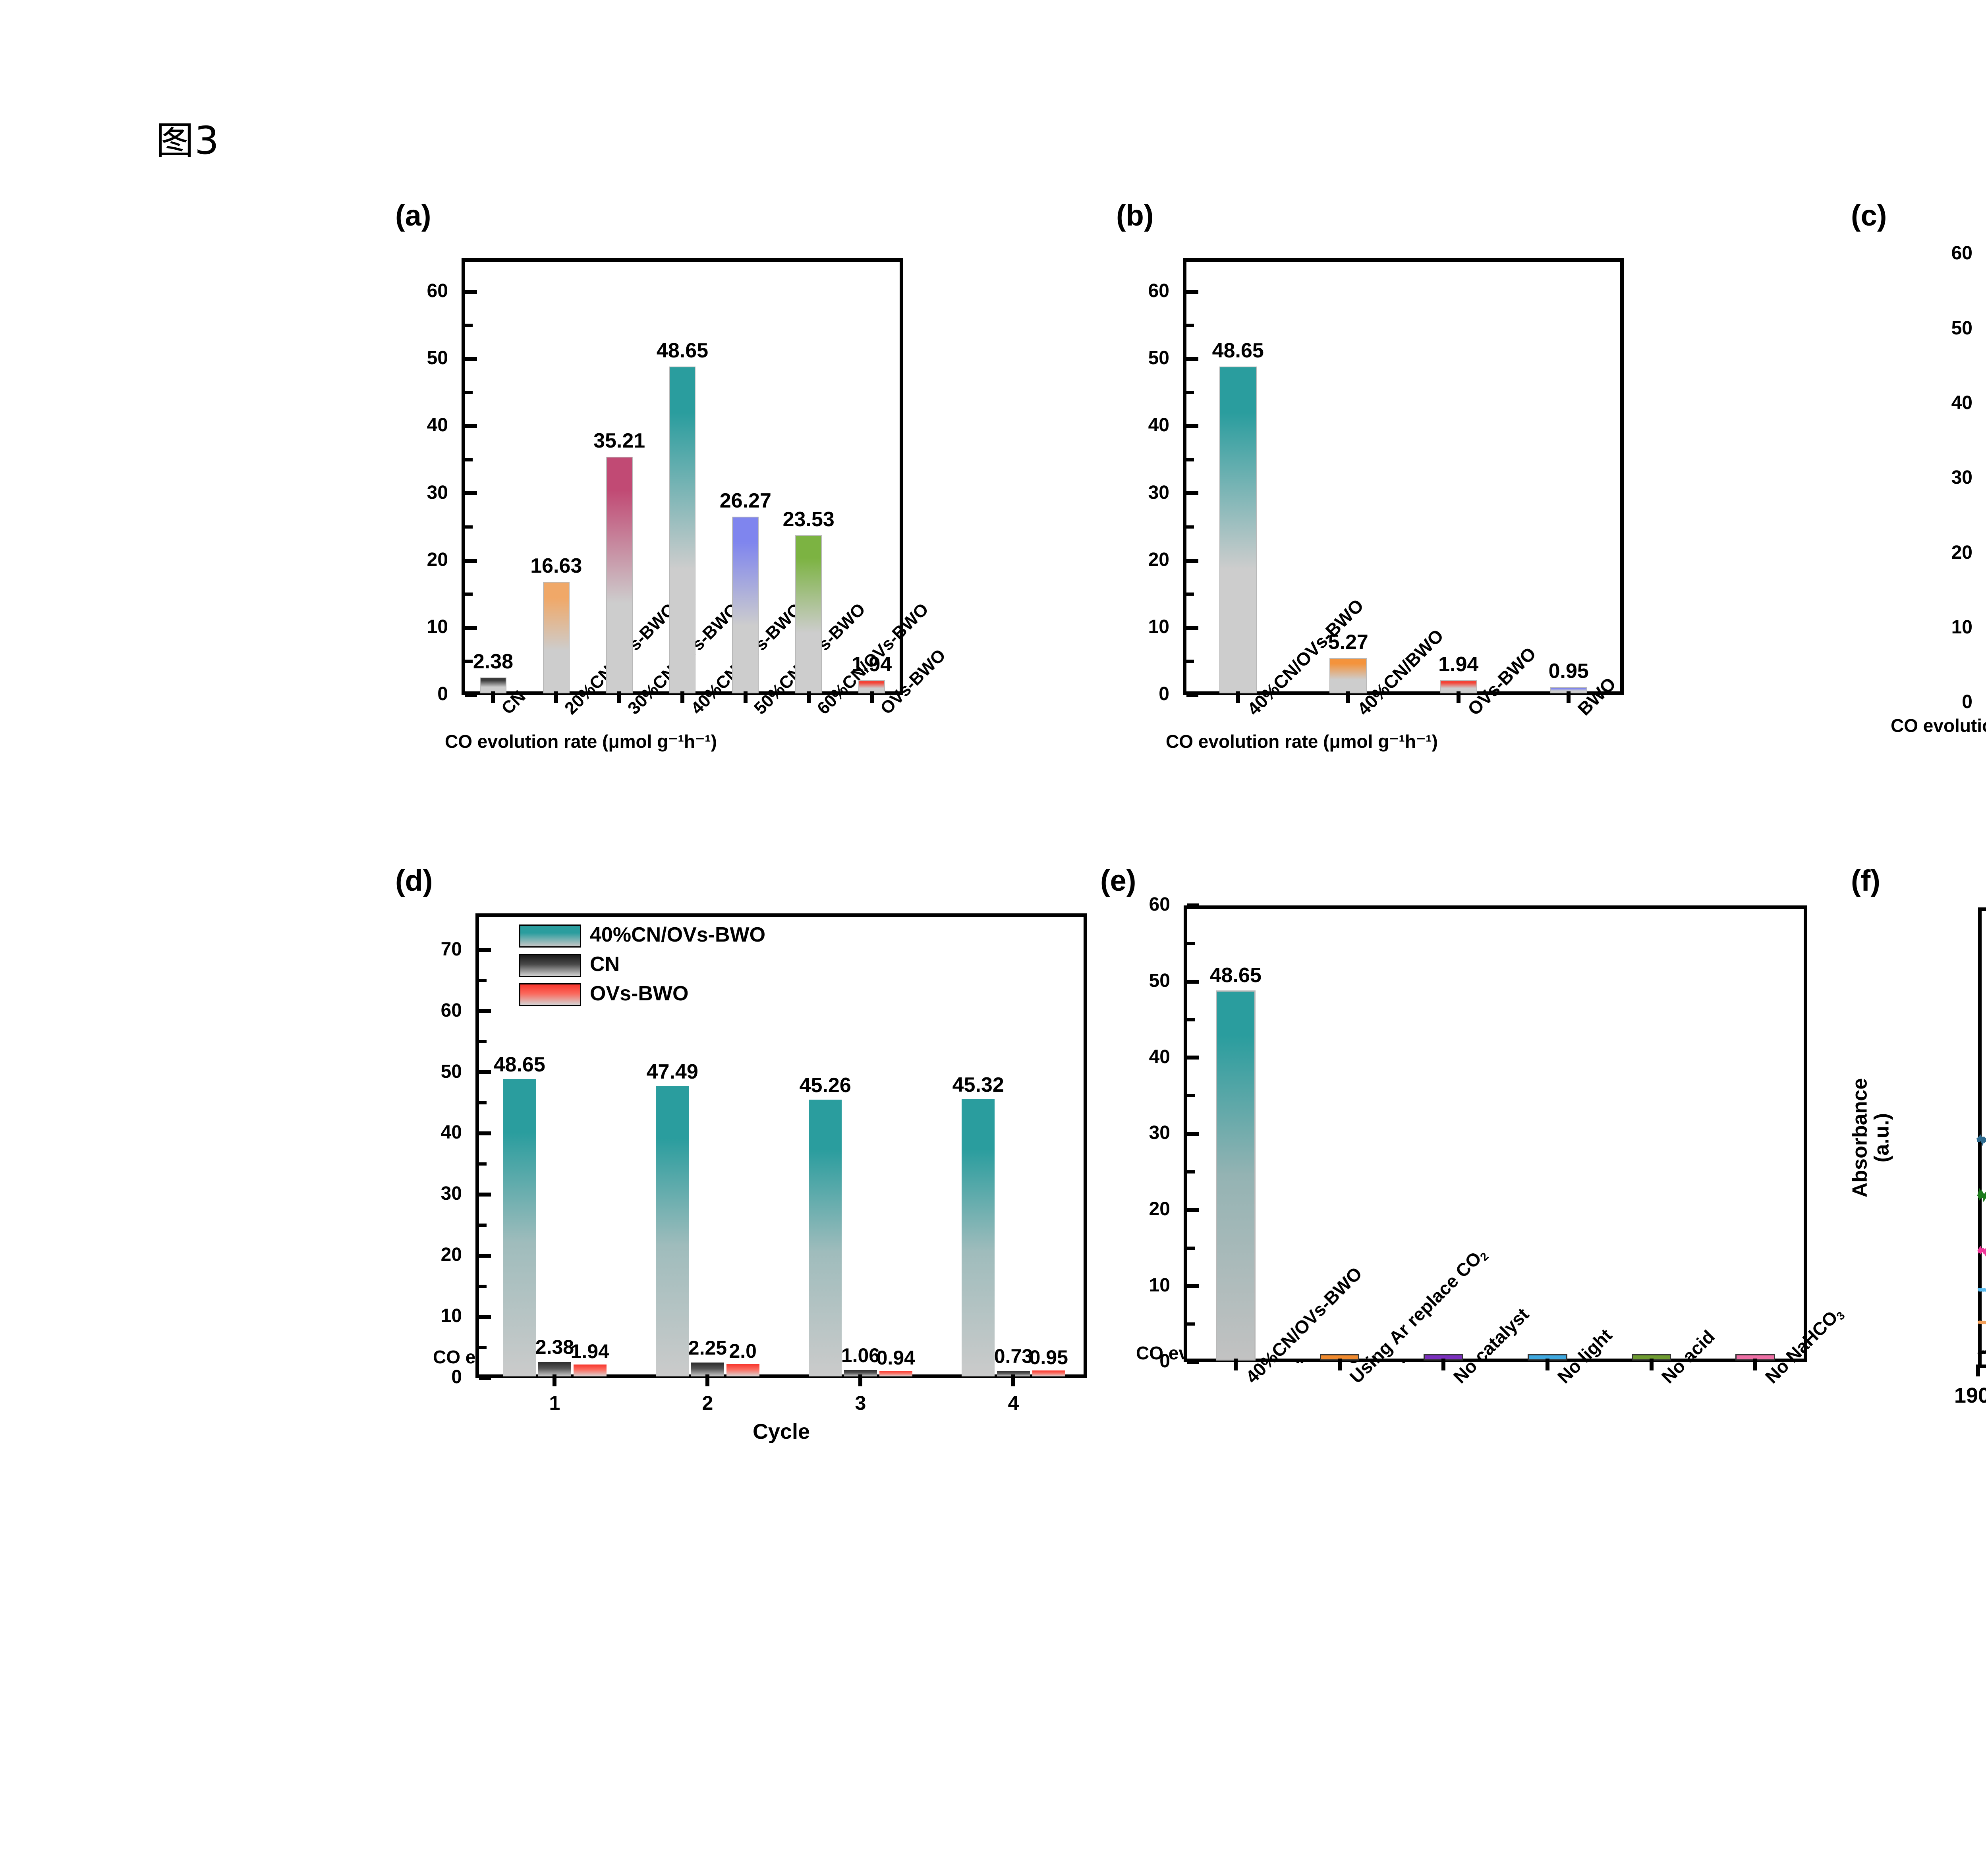 The height and width of the screenshot is (1876, 1986). I want to click on panel-e-label: (e), so click(1118, 880).